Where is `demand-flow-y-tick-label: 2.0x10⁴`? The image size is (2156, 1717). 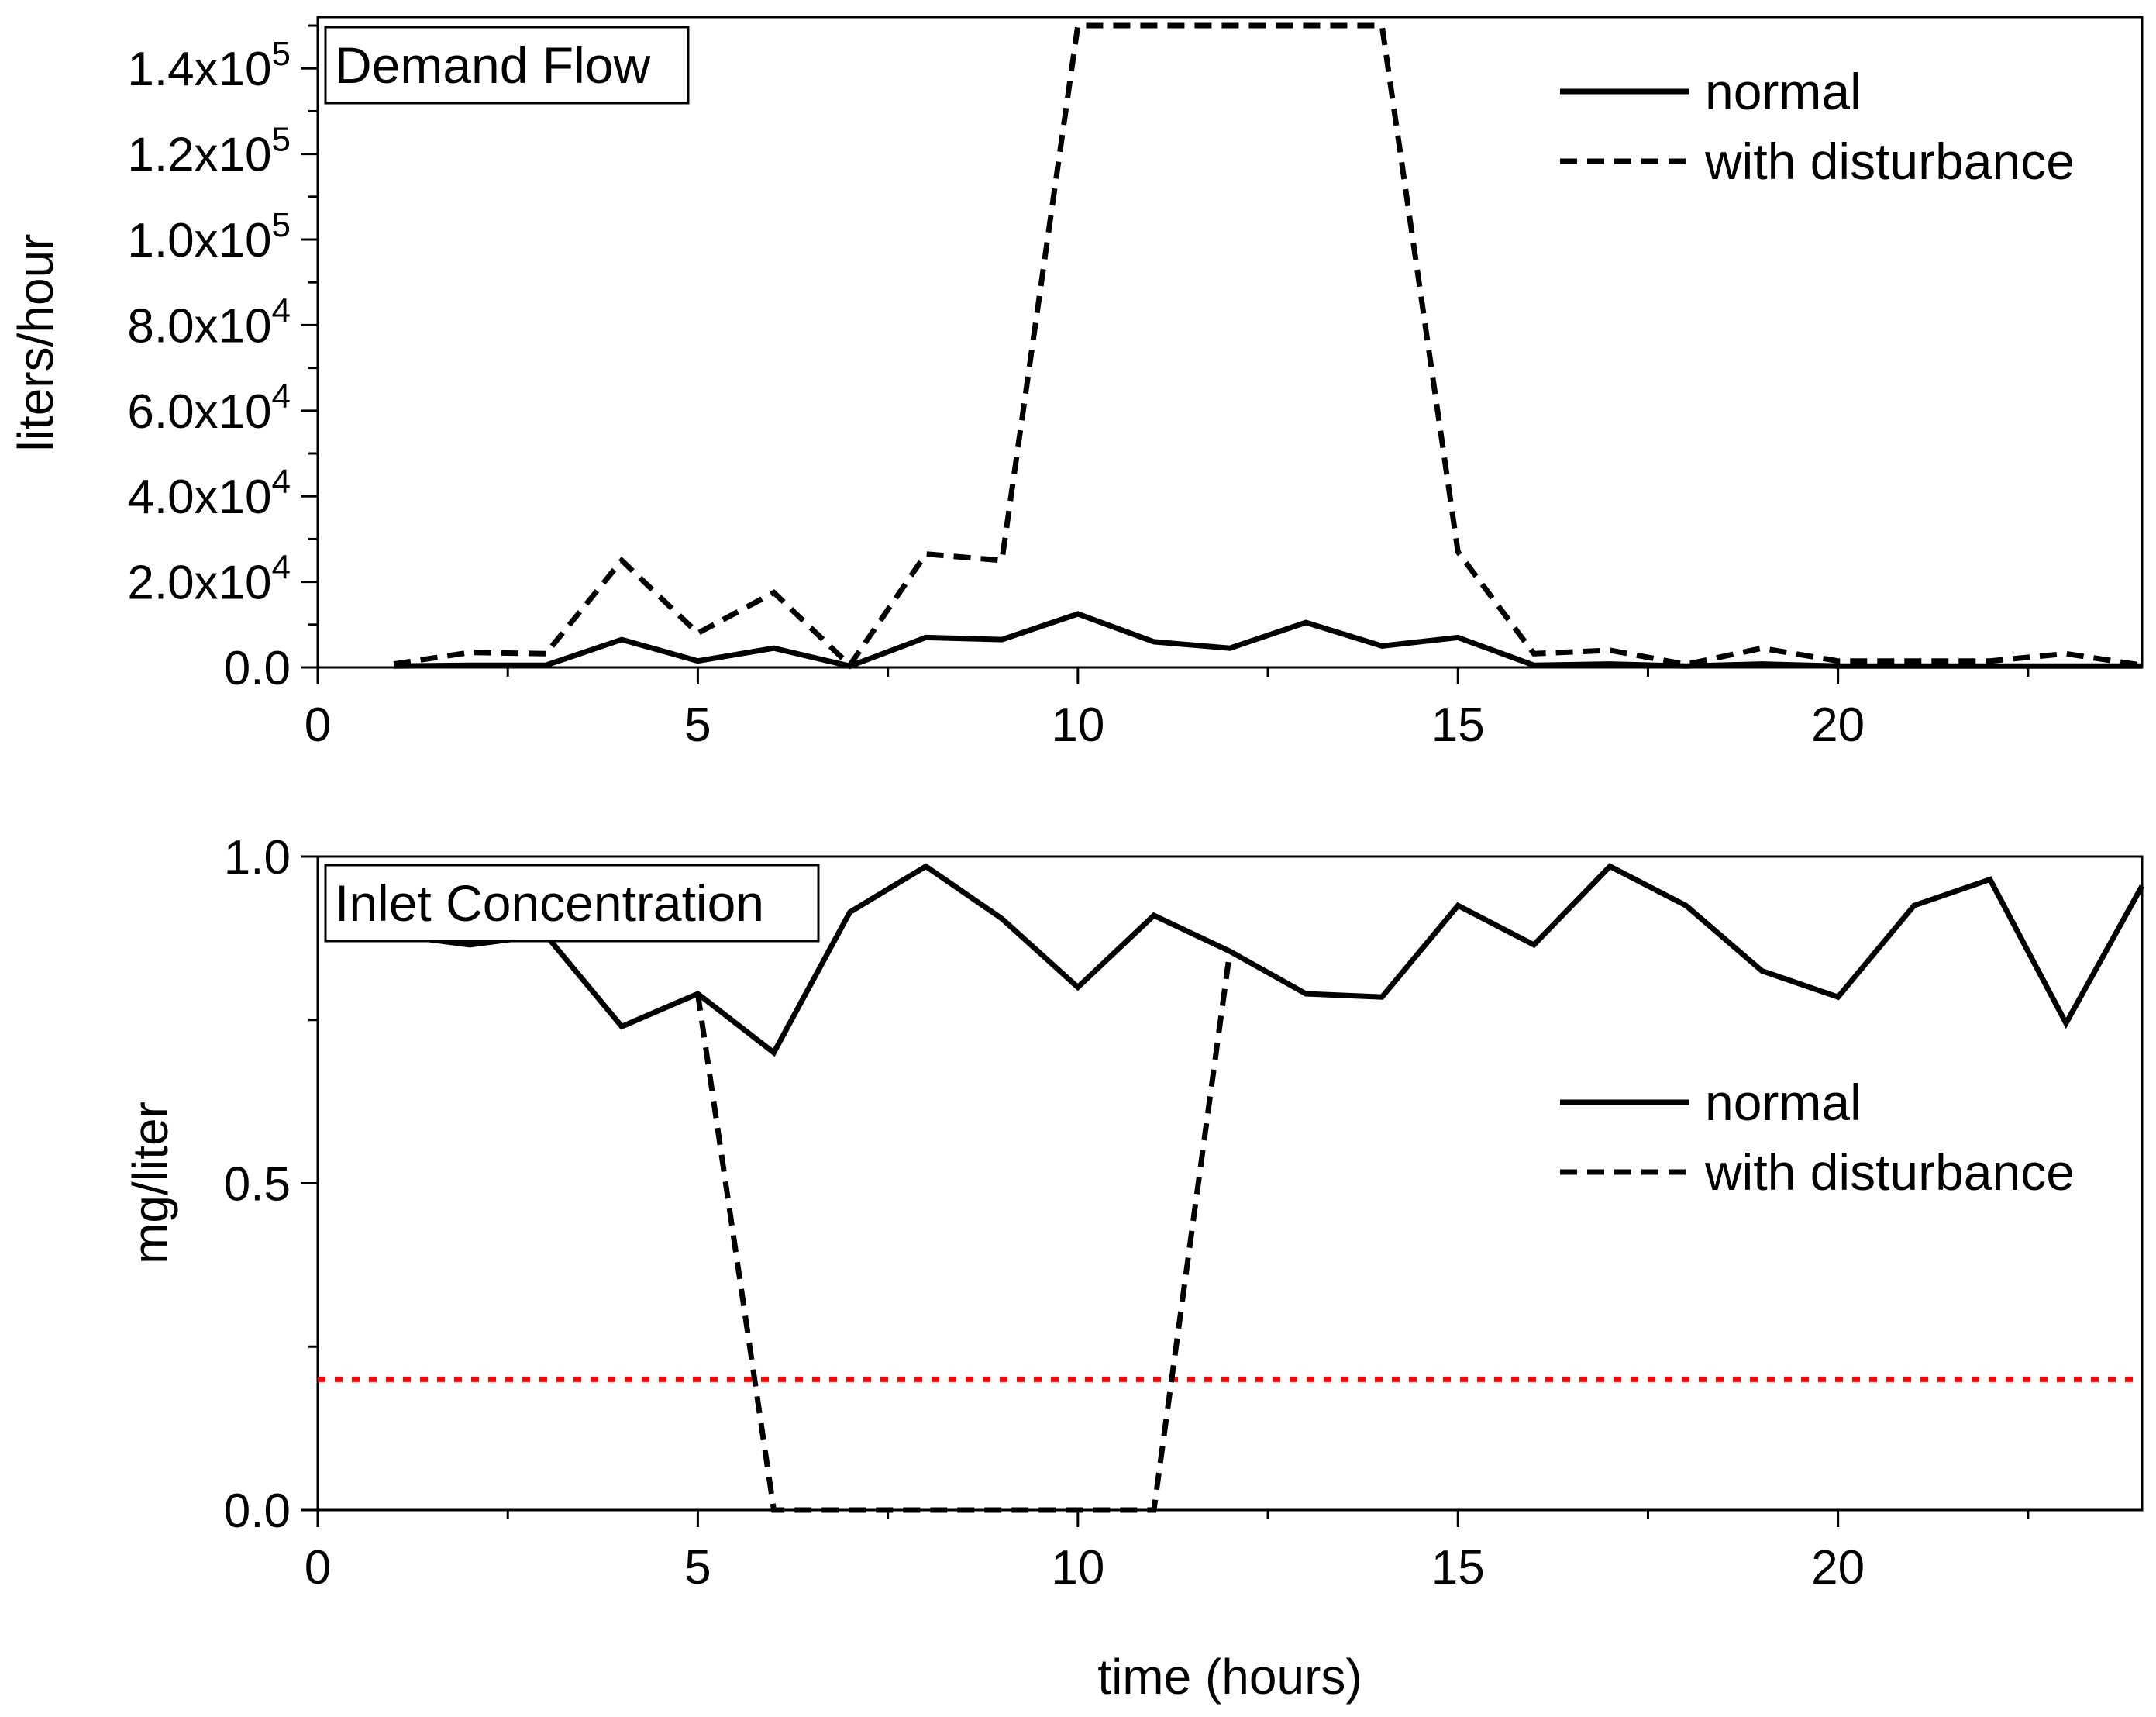
demand-flow-y-tick-label: 2.0x10⁴ is located at coordinates (209, 579).